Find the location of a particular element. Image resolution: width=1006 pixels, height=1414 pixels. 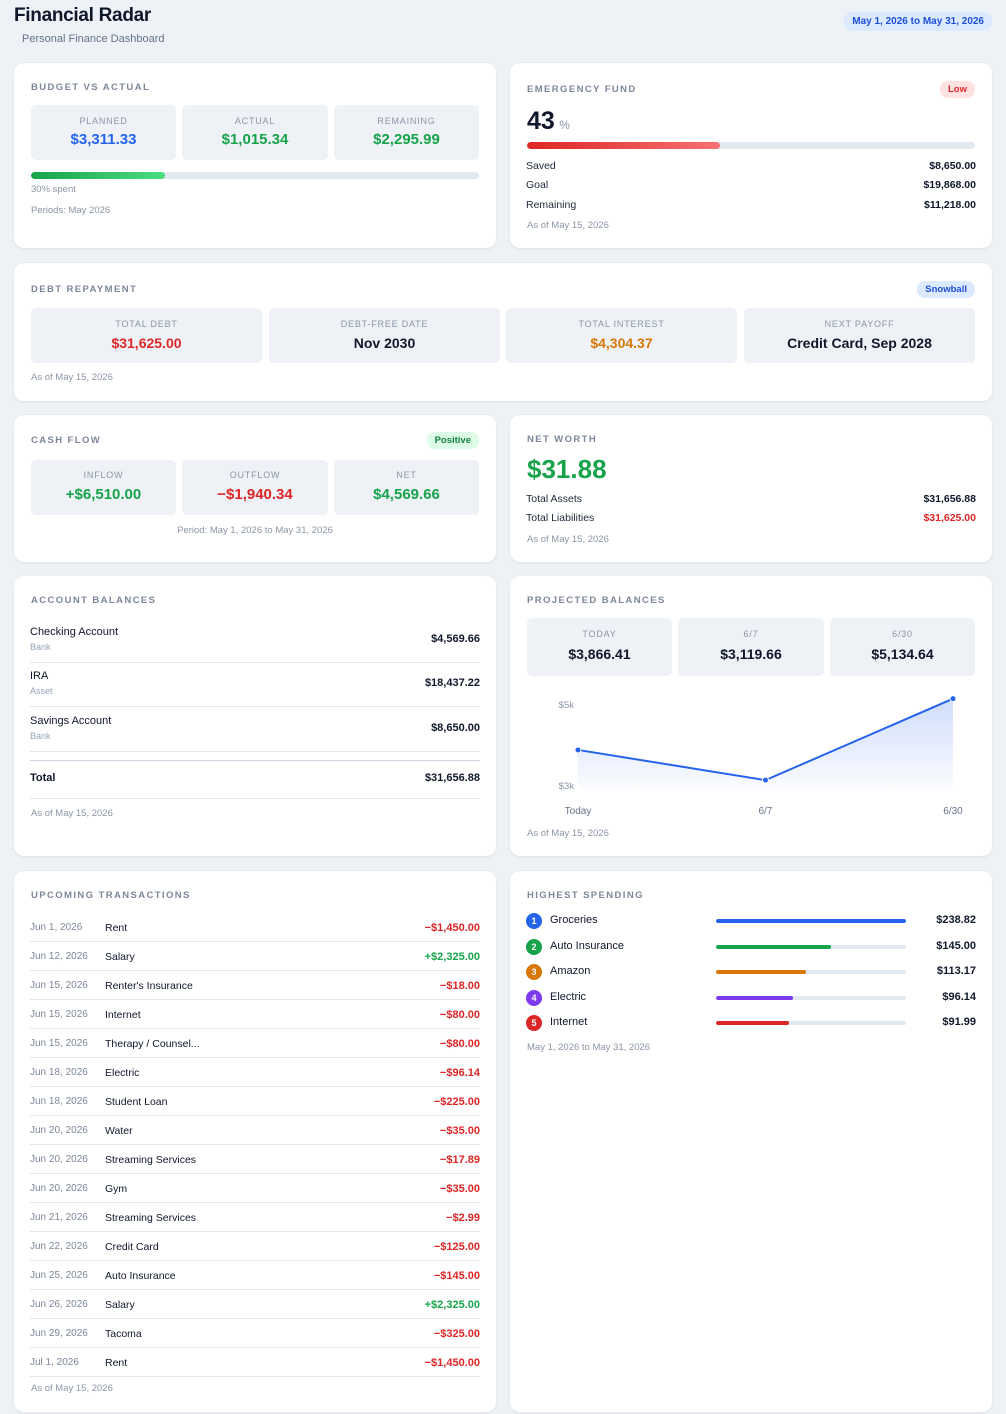

transaction-row: Jun 15, 2026 Therapy / Counsel... −$80.00 is located at coordinates (255, 1043).